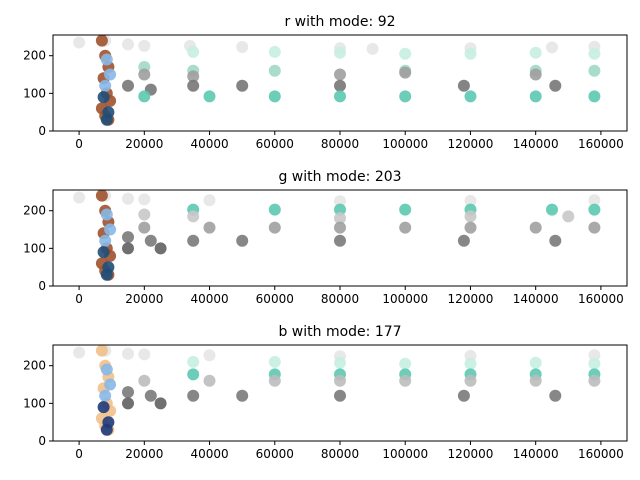 Image resolution: width=640 pixels, height=480 pixels. What do you see at coordinates (536, 144) in the screenshot?
I see `x-tick-label: 140000` at bounding box center [536, 144].